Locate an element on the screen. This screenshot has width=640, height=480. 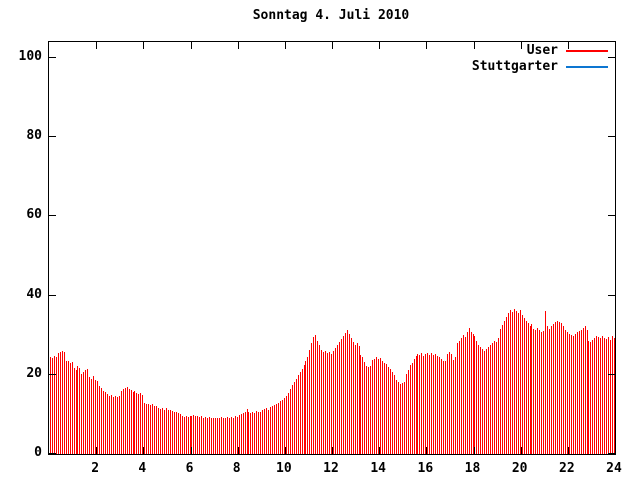
x-tick-label: 12 is located at coordinates (331, 468).